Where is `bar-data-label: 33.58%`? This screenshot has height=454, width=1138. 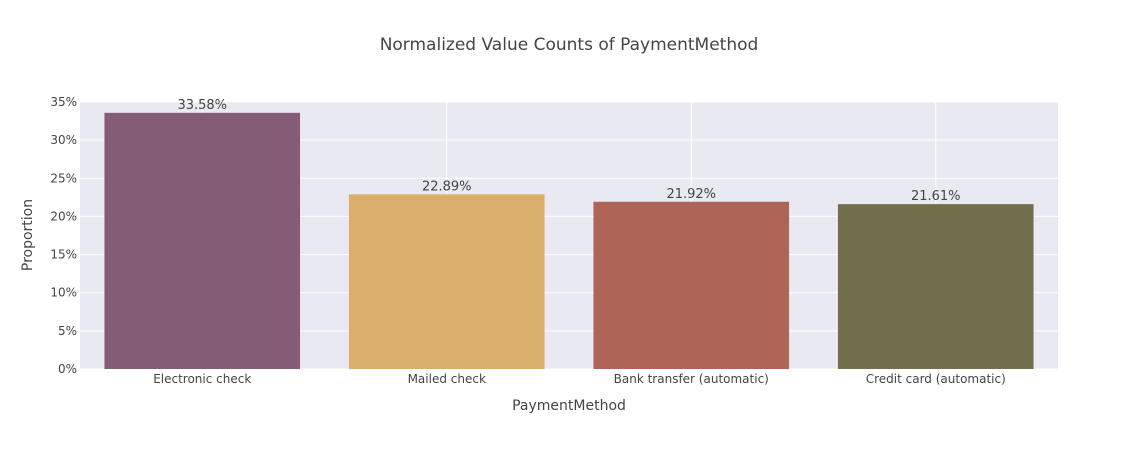
bar-data-label: 33.58% is located at coordinates (202, 105).